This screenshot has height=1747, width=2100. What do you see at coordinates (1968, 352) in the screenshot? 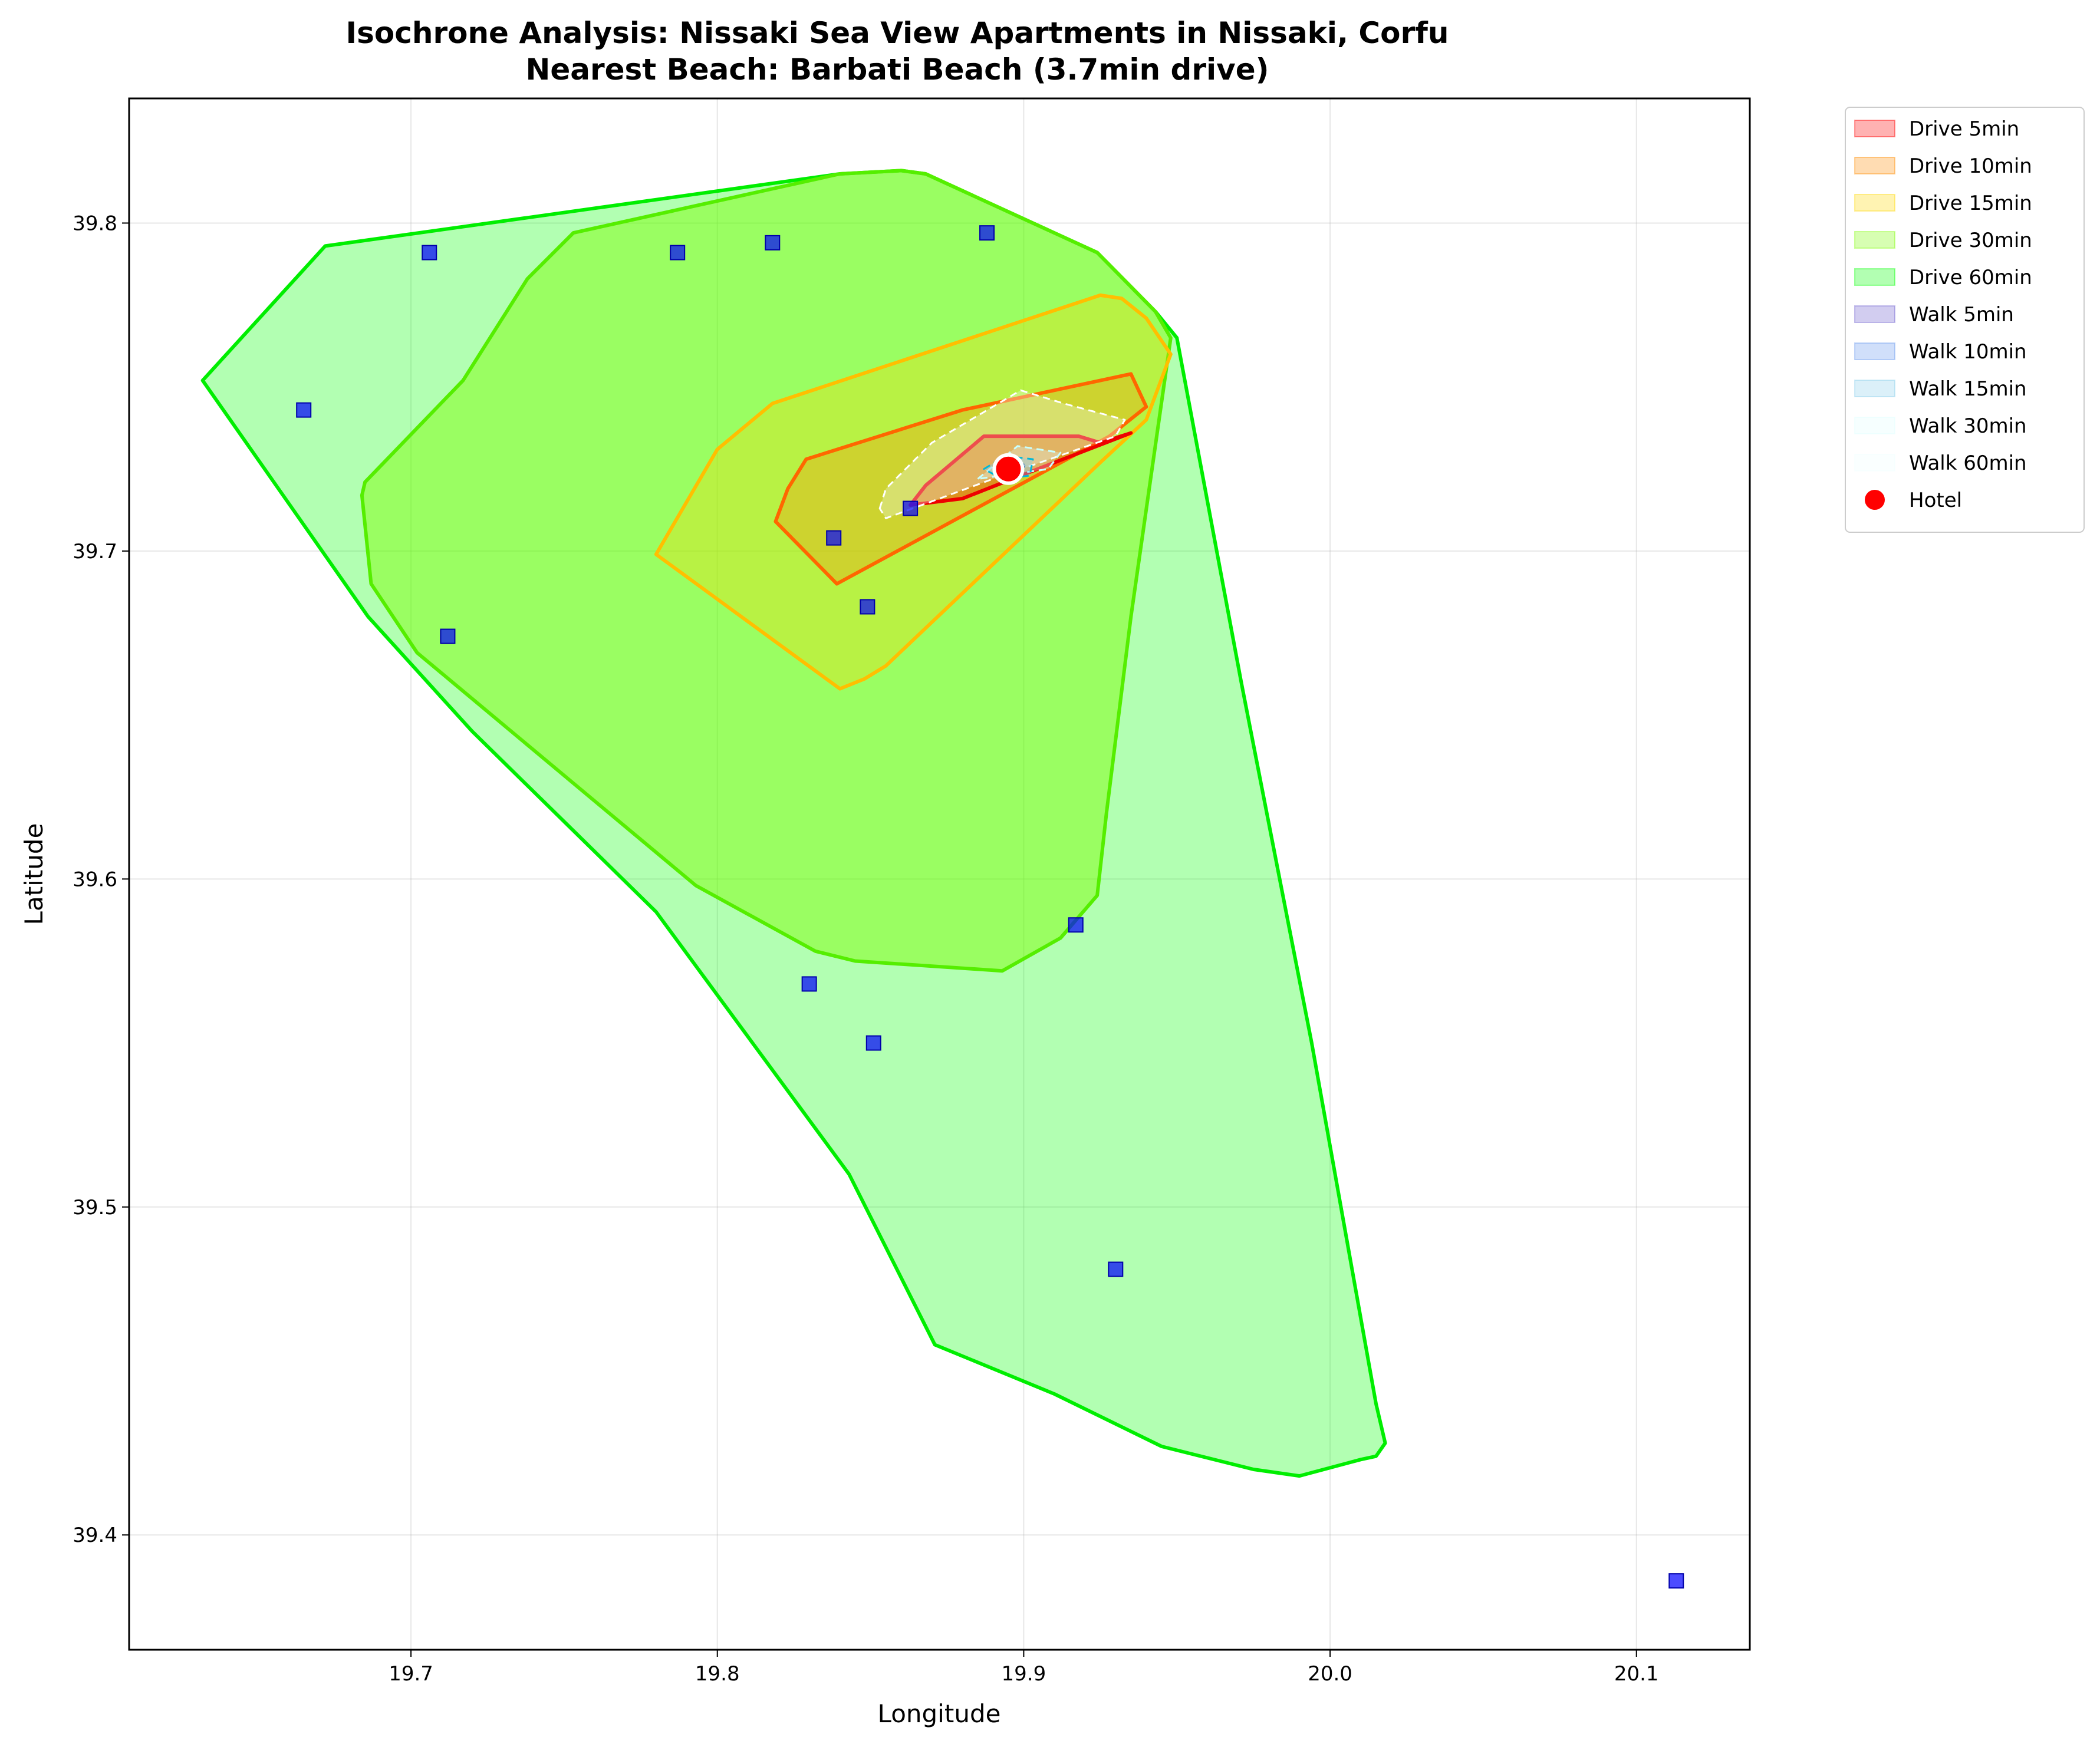
I see `legend-entry-label: Walk 10min` at bounding box center [1968, 352].